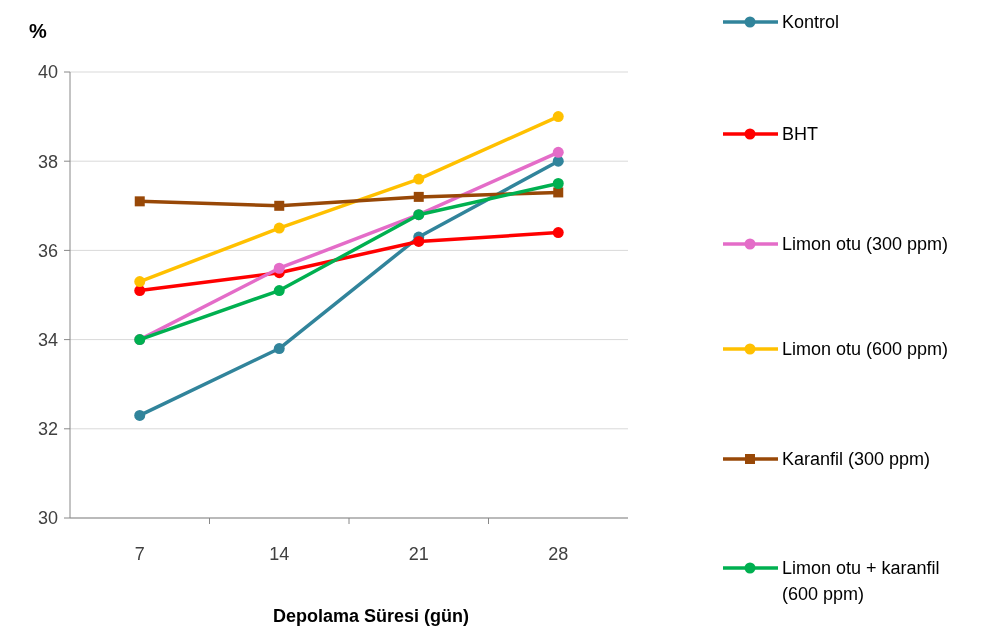 The image size is (1005, 632). What do you see at coordinates (38, 31) in the screenshot?
I see `y-axis-title: %` at bounding box center [38, 31].